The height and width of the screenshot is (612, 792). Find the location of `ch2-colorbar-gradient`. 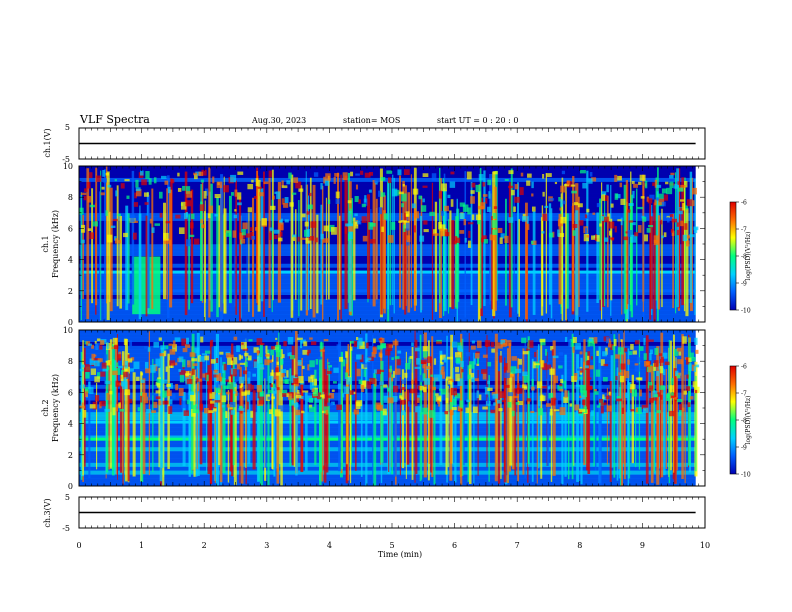

ch2-colorbar-gradient is located at coordinates (733, 420).